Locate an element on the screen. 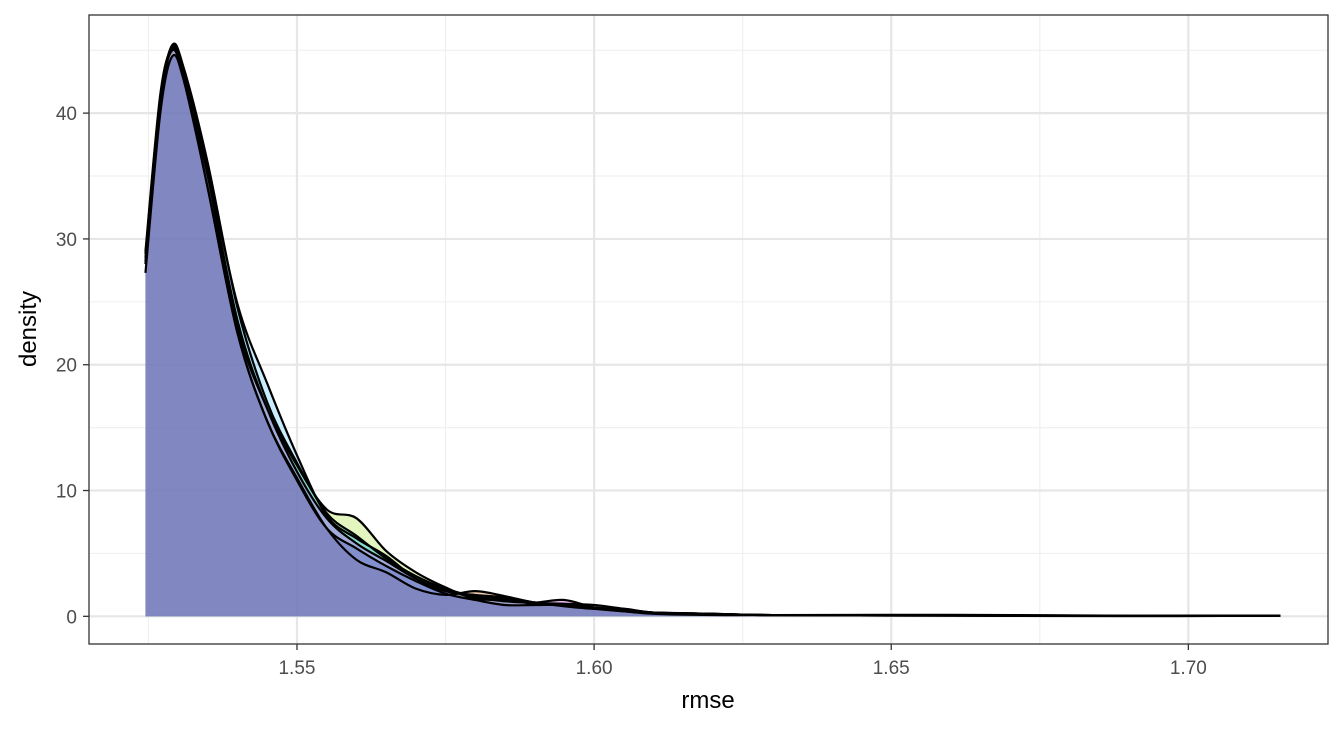  x-axis: 1.55 1.60 1.65 1.70 is located at coordinates (742, 661).